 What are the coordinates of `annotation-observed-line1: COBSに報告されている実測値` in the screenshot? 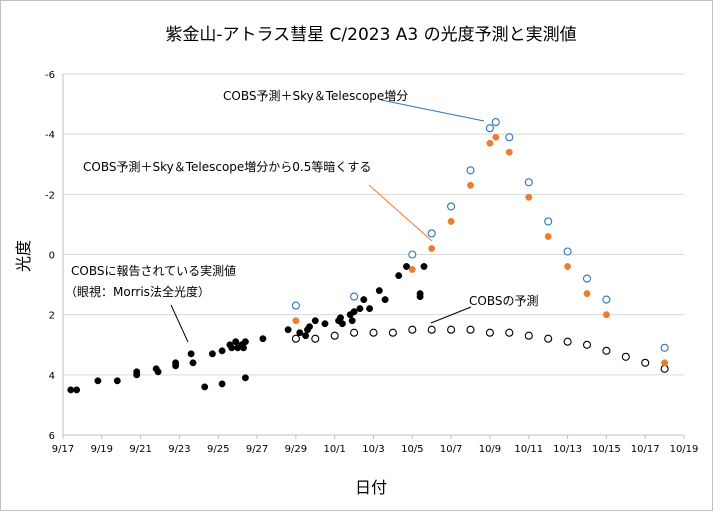 It's located at (153, 270).